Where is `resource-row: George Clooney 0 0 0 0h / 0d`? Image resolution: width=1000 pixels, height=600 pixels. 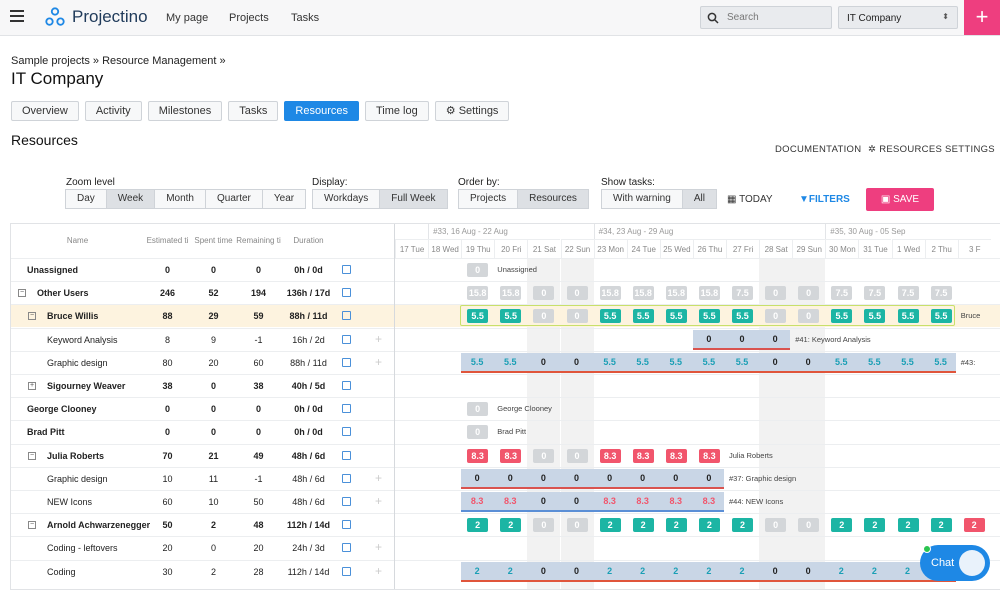
resource-row: George Clooney 0 0 0 0h / 0d is located at coordinates (202, 408).